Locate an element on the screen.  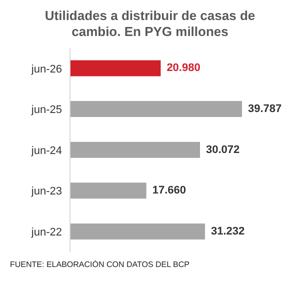
data-label: 39.787 is located at coordinates (265, 109).